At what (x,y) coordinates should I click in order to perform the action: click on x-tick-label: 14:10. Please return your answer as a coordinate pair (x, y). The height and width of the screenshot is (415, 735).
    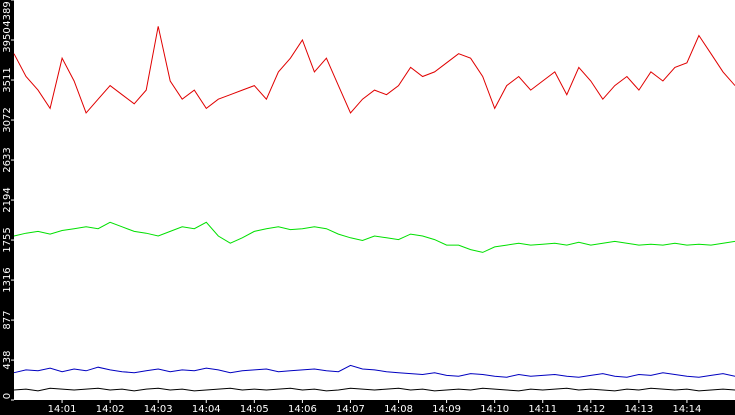
    Looking at the image, I should click on (494, 409).